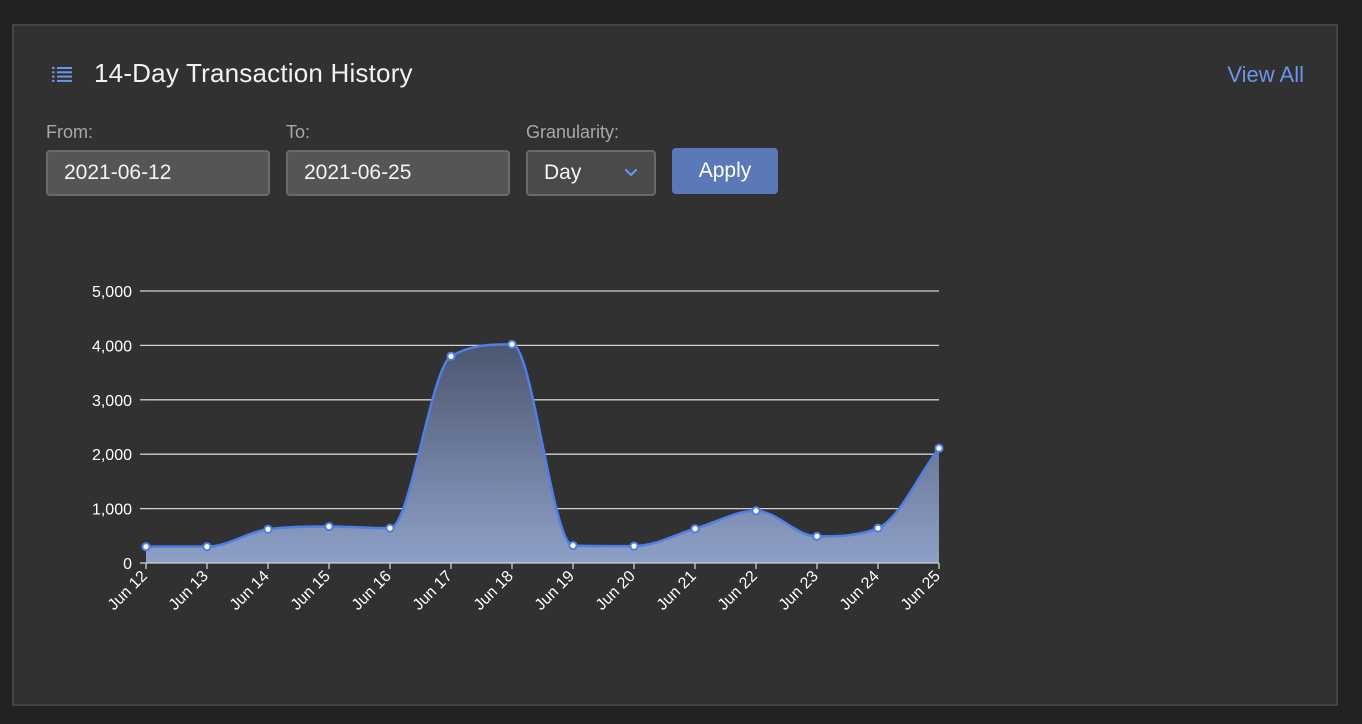 Image resolution: width=1362 pixels, height=724 pixels. Describe the element at coordinates (112, 510) in the screenshot. I see `y-tick-label: 1,000` at that location.